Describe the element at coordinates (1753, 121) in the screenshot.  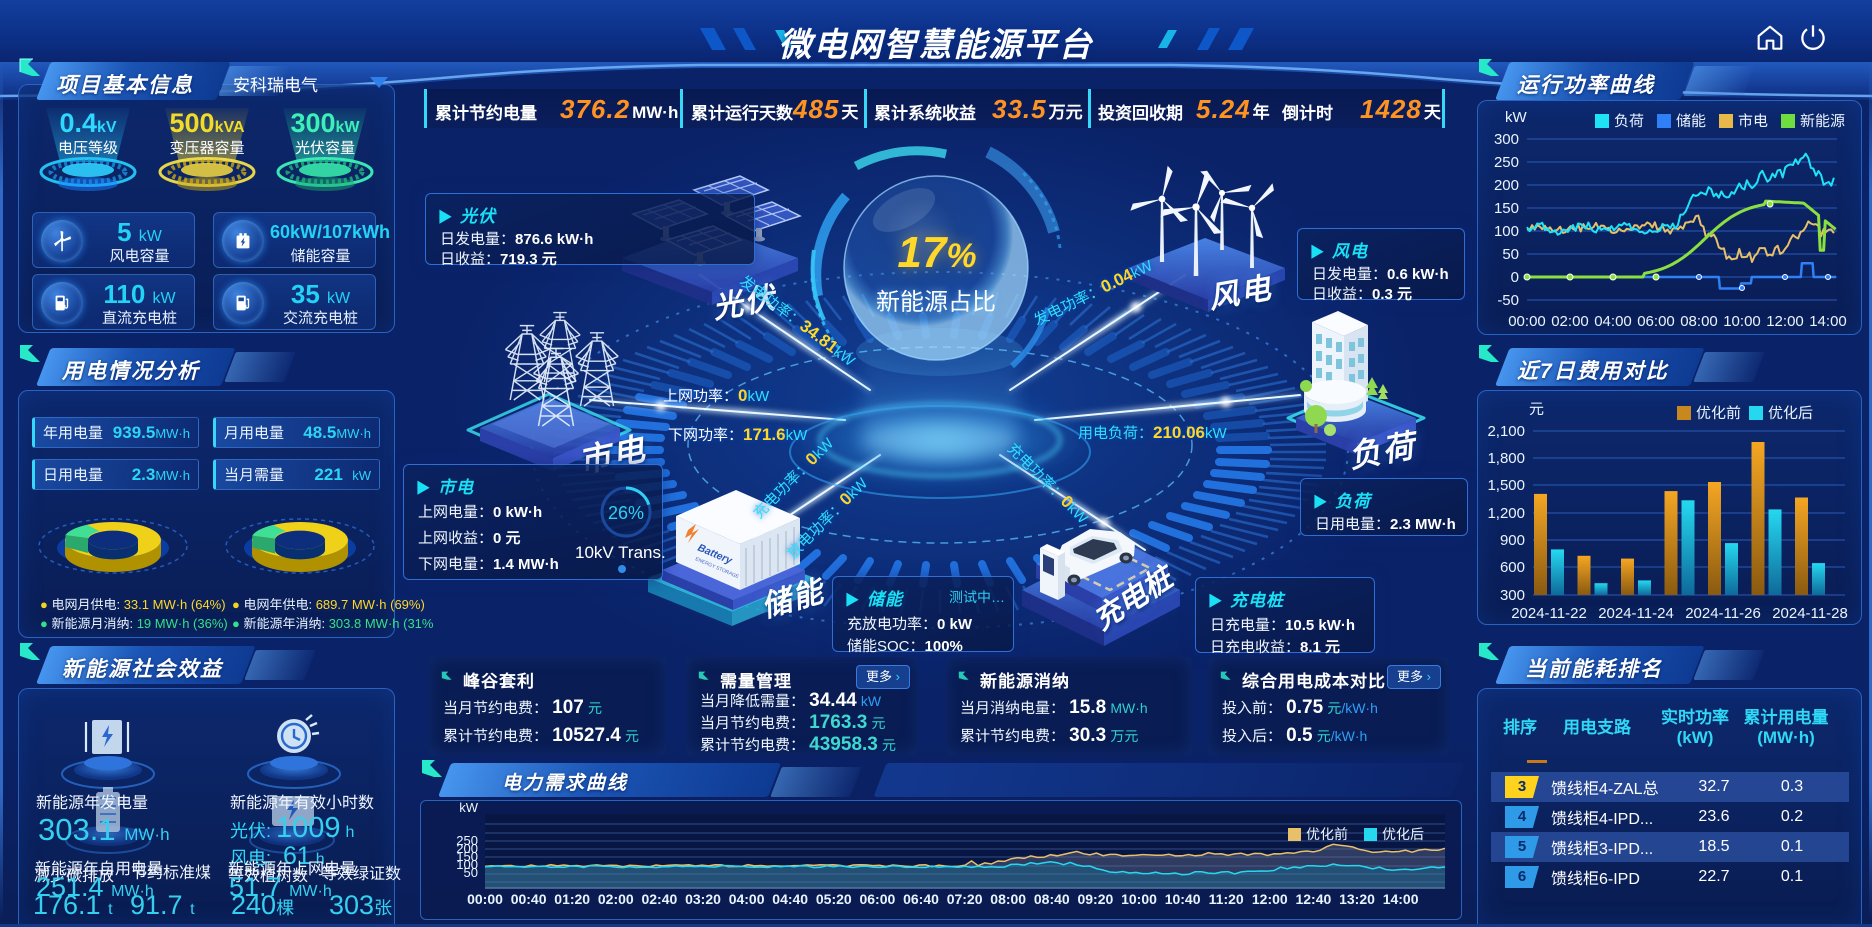
I see `svg-text: 市电` at that location.